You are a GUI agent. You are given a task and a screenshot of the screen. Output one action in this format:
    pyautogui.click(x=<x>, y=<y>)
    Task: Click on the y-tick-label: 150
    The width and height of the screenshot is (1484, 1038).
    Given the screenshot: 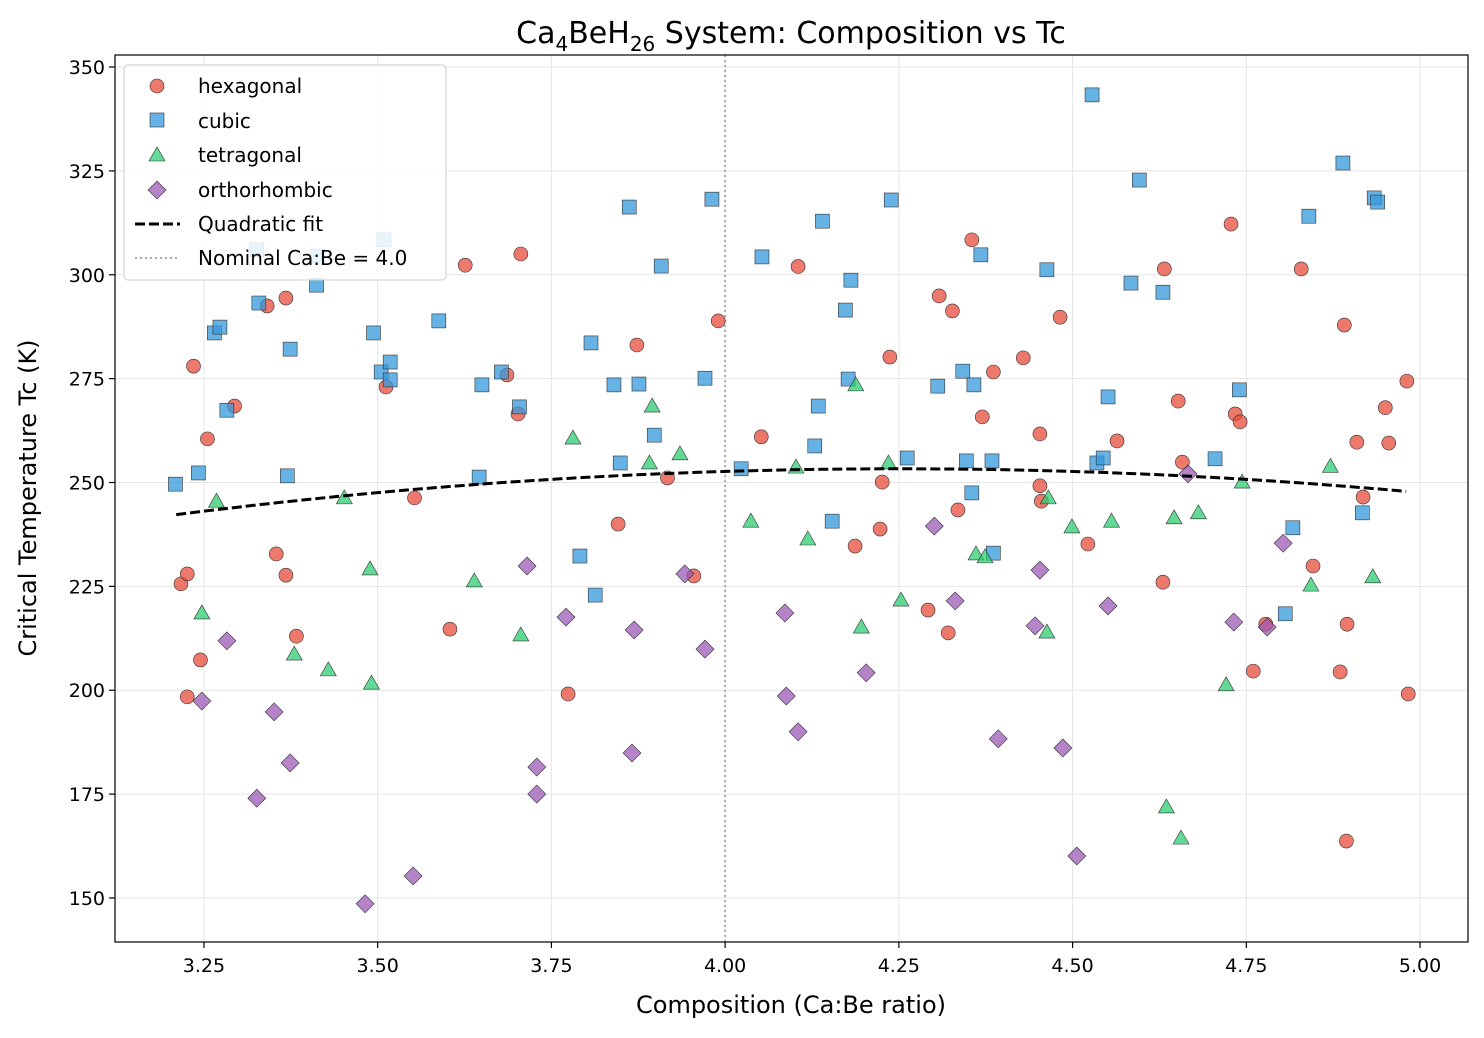 What is the action you would take?
    pyautogui.click(x=87, y=899)
    